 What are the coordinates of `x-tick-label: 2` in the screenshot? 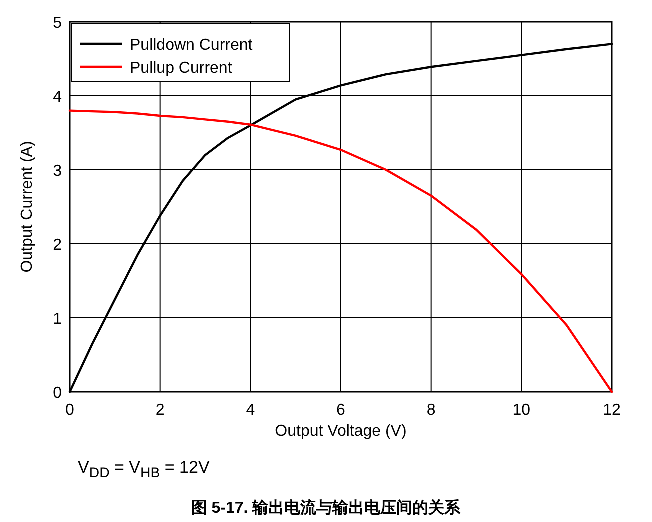 It's located at (160, 410).